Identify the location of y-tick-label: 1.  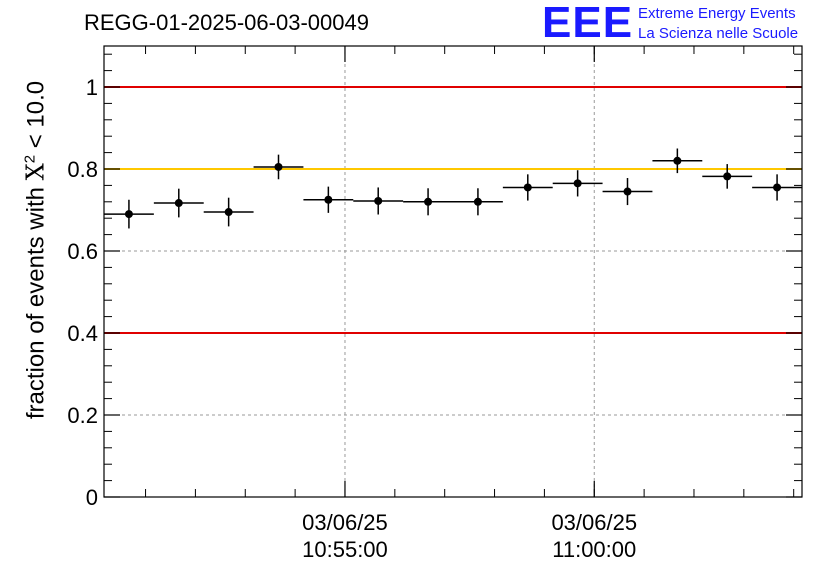
(92, 87).